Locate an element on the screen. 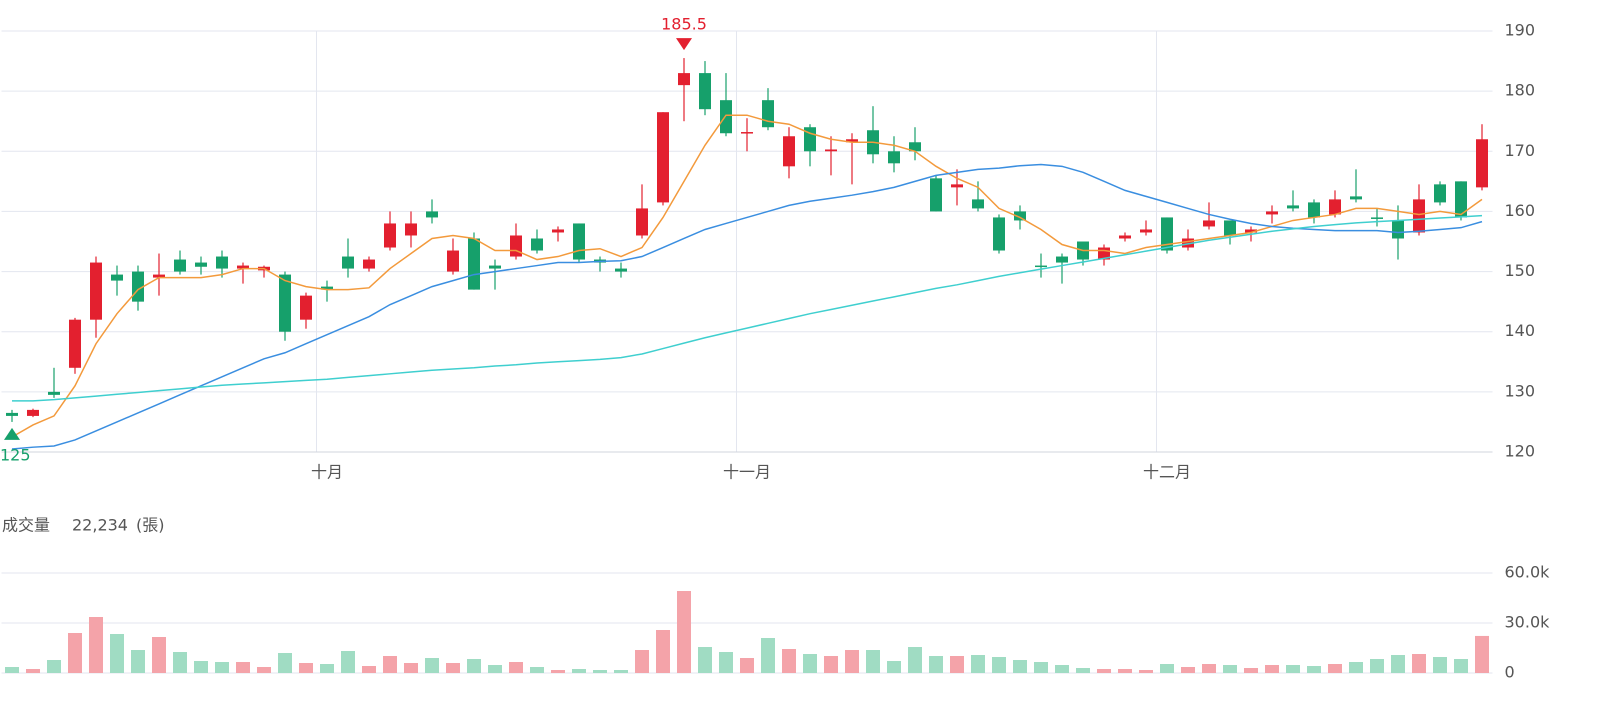 This screenshot has width=1600, height=709. y-tick-label: 60.0k is located at coordinates (1528, 572).